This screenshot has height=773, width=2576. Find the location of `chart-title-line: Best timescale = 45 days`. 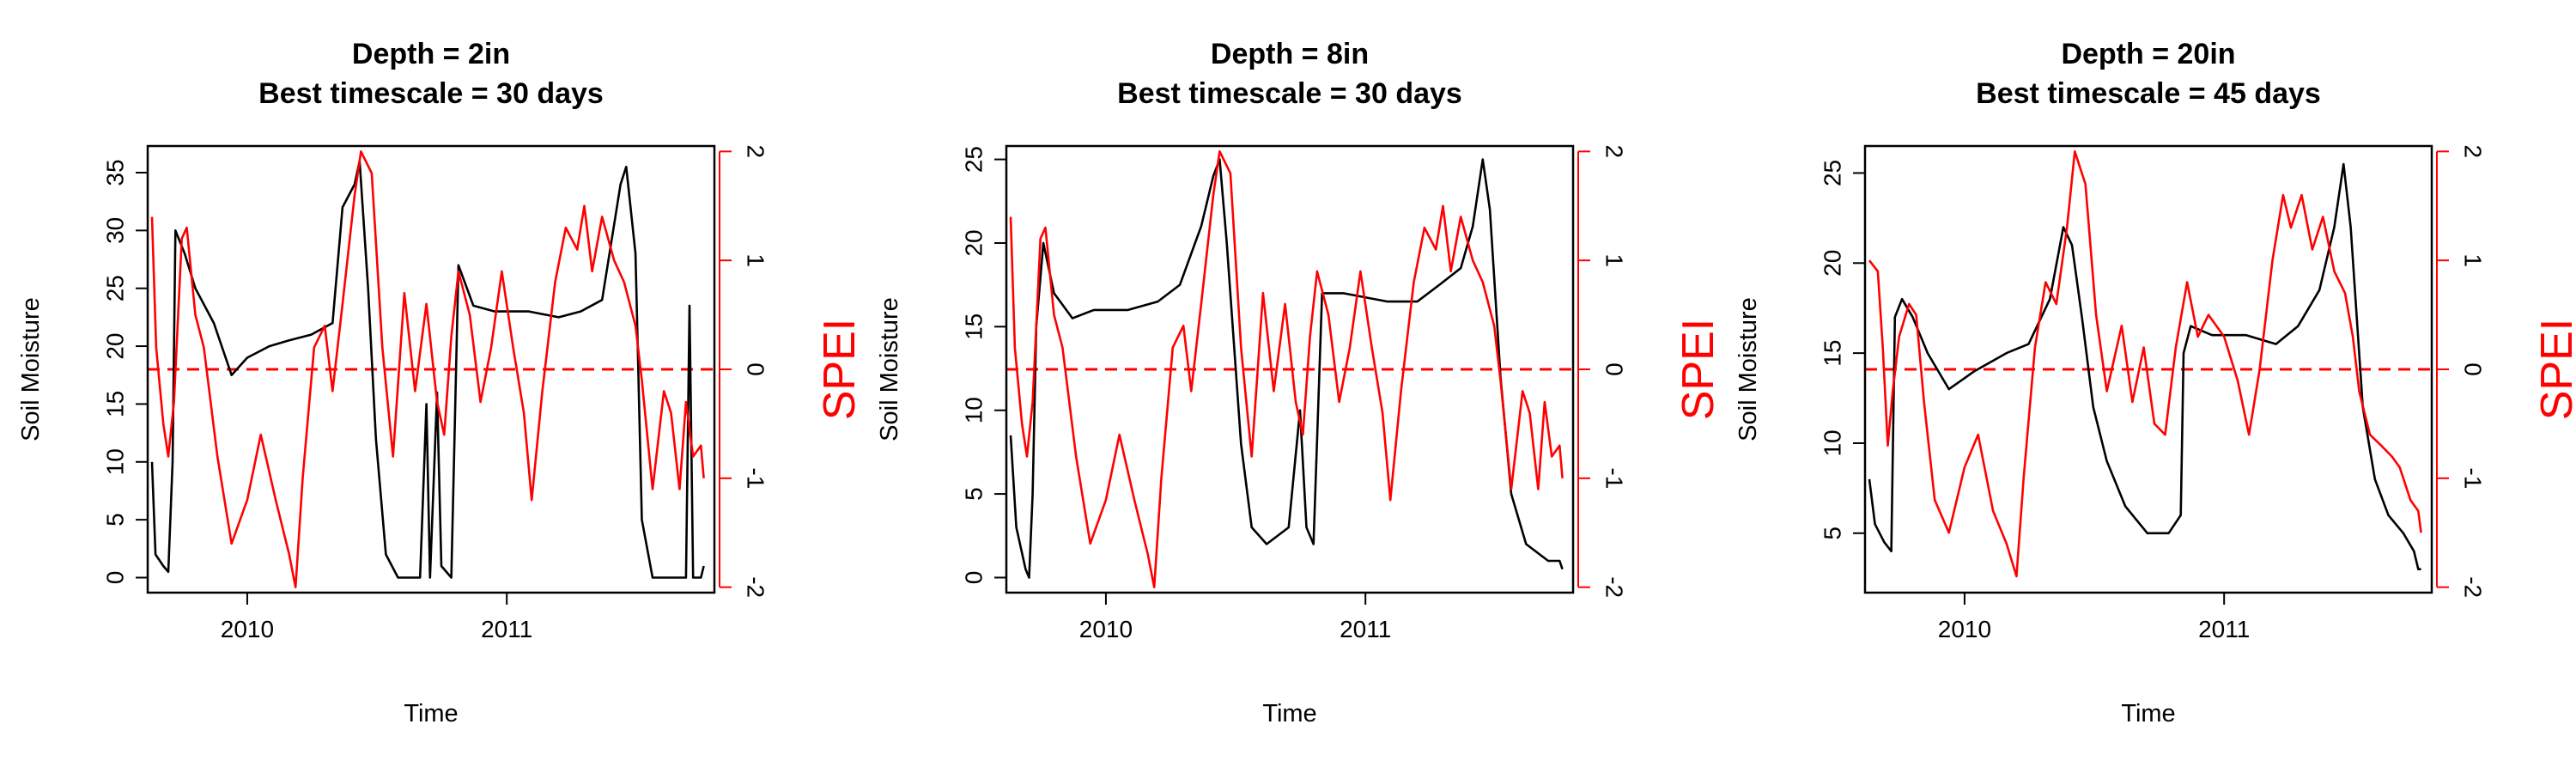

chart-title-line: Best timescale = 45 days is located at coordinates (2148, 93).